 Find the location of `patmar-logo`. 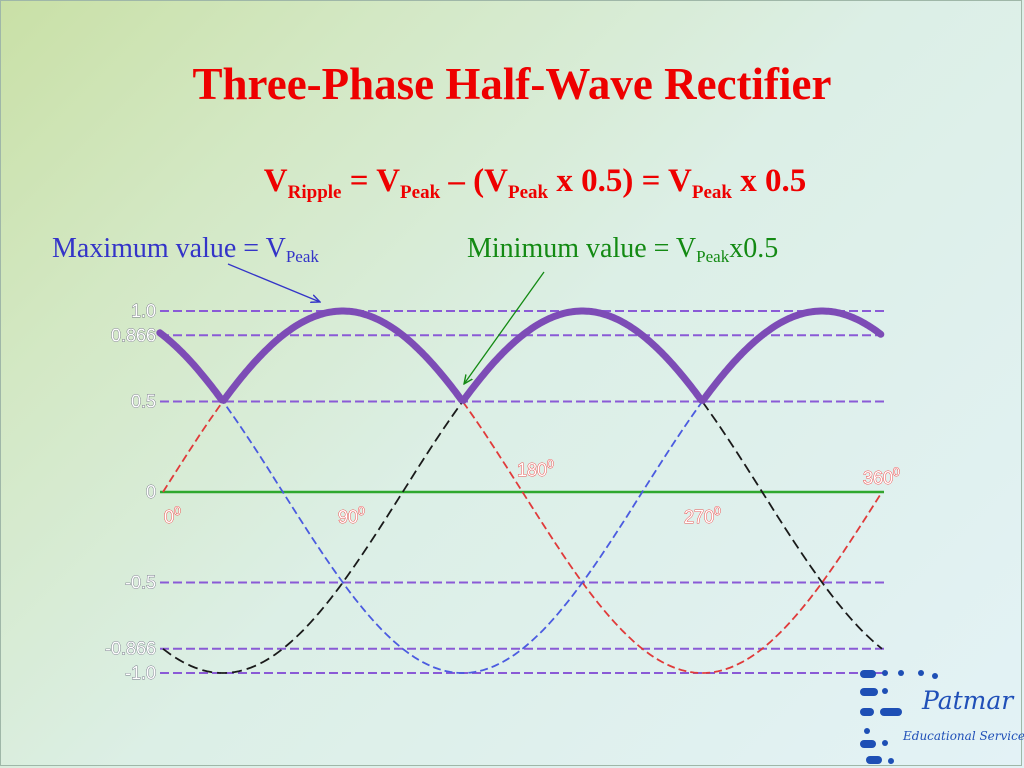

patmar-logo is located at coordinates (899, 717).